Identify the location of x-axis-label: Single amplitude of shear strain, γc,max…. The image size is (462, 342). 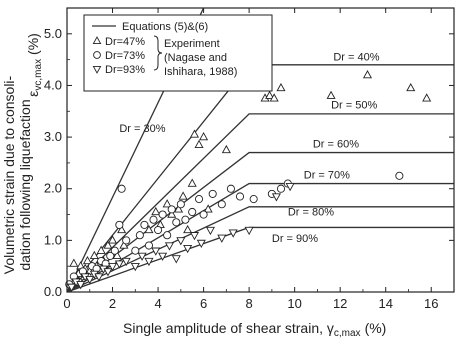
(254, 329).